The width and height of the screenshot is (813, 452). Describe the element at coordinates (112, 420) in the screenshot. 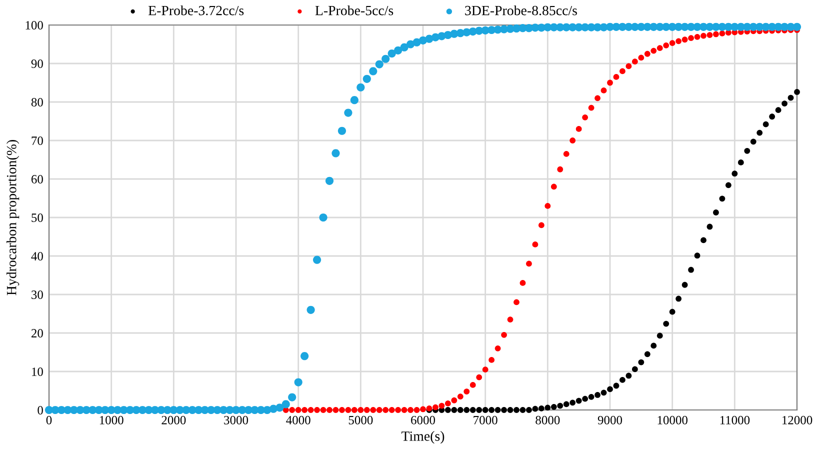

I see `x-tick-label: 1000` at that location.